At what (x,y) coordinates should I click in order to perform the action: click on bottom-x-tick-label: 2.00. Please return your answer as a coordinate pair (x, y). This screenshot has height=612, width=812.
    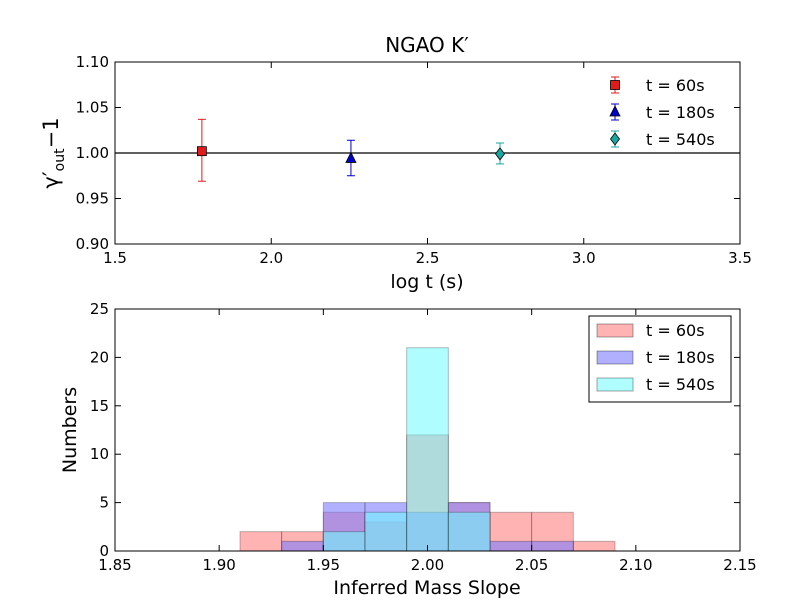
    Looking at the image, I should click on (427, 565).